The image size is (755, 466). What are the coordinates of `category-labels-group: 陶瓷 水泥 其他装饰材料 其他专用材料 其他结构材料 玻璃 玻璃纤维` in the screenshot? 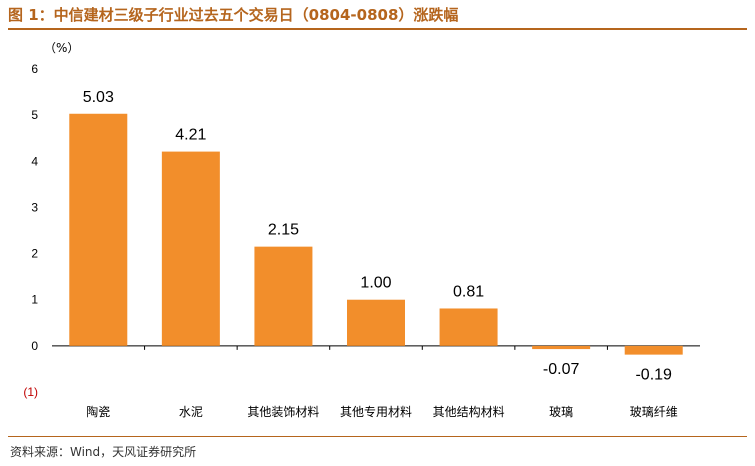 It's located at (381, 411).